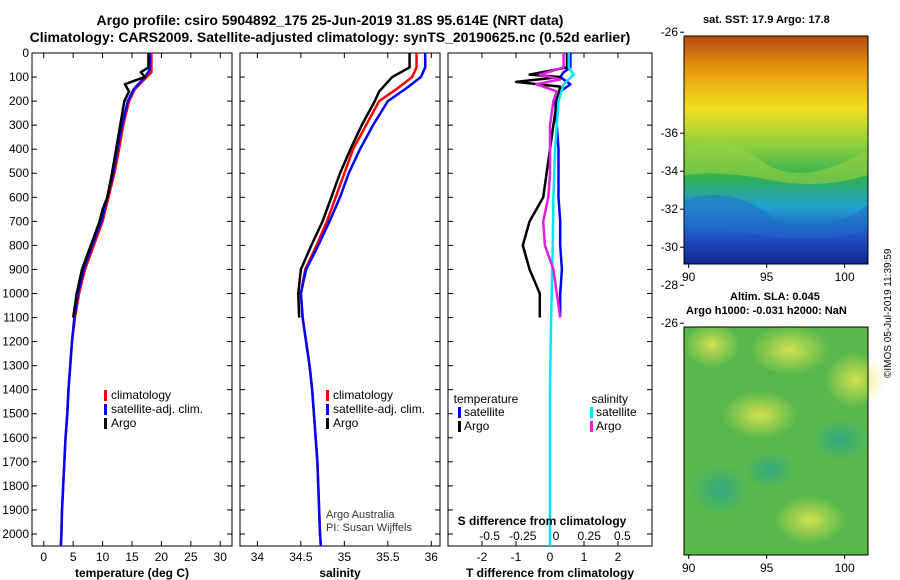  I want to click on y-tick-label: 0, so click(25, 53).